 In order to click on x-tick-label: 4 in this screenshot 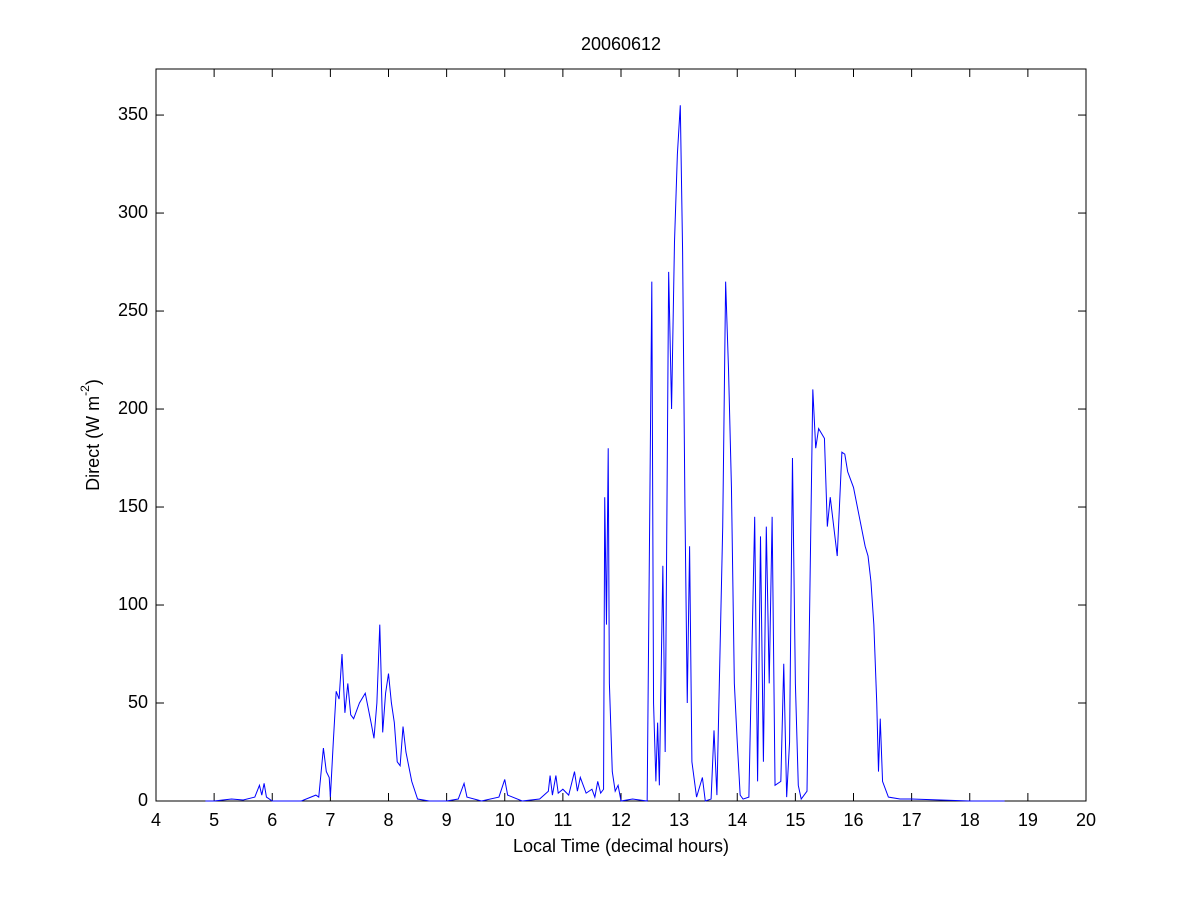, I will do `click(156, 820)`.